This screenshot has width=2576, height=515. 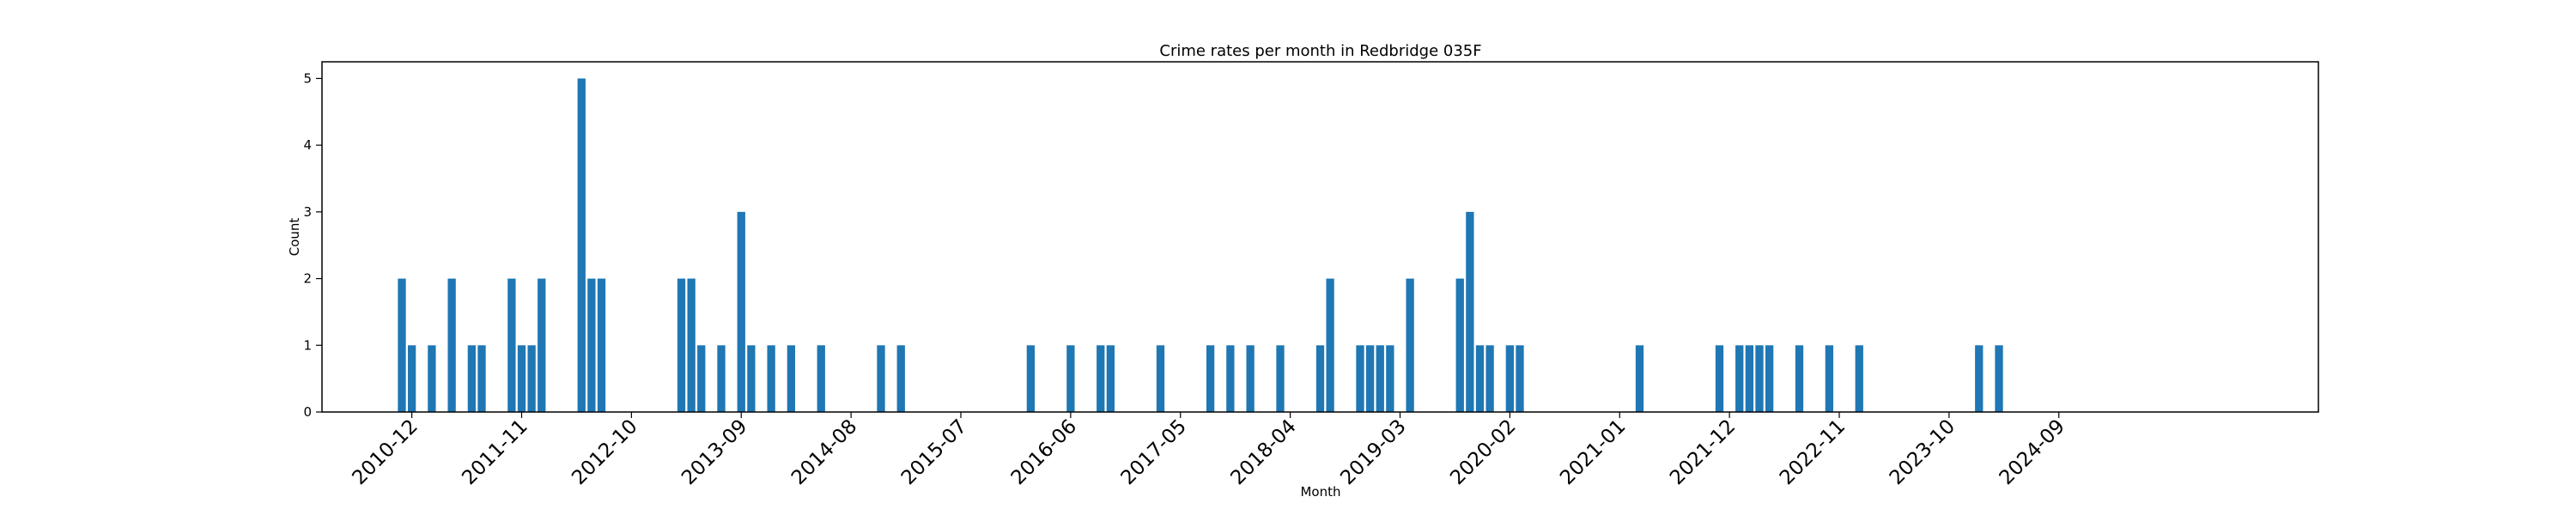 What do you see at coordinates (1320, 51) in the screenshot?
I see `chart-title: Crime rates per month in Redbridge 035F` at bounding box center [1320, 51].